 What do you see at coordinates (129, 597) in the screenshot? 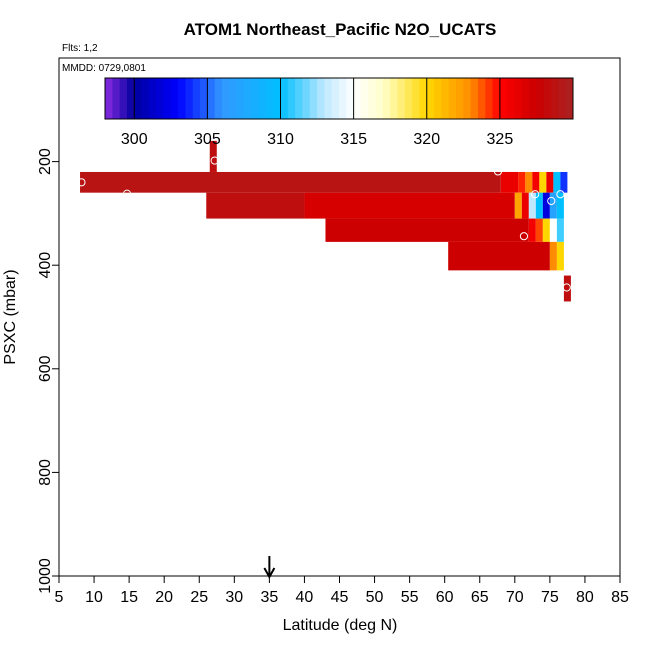
I see `x-tick-label: 15` at bounding box center [129, 597].